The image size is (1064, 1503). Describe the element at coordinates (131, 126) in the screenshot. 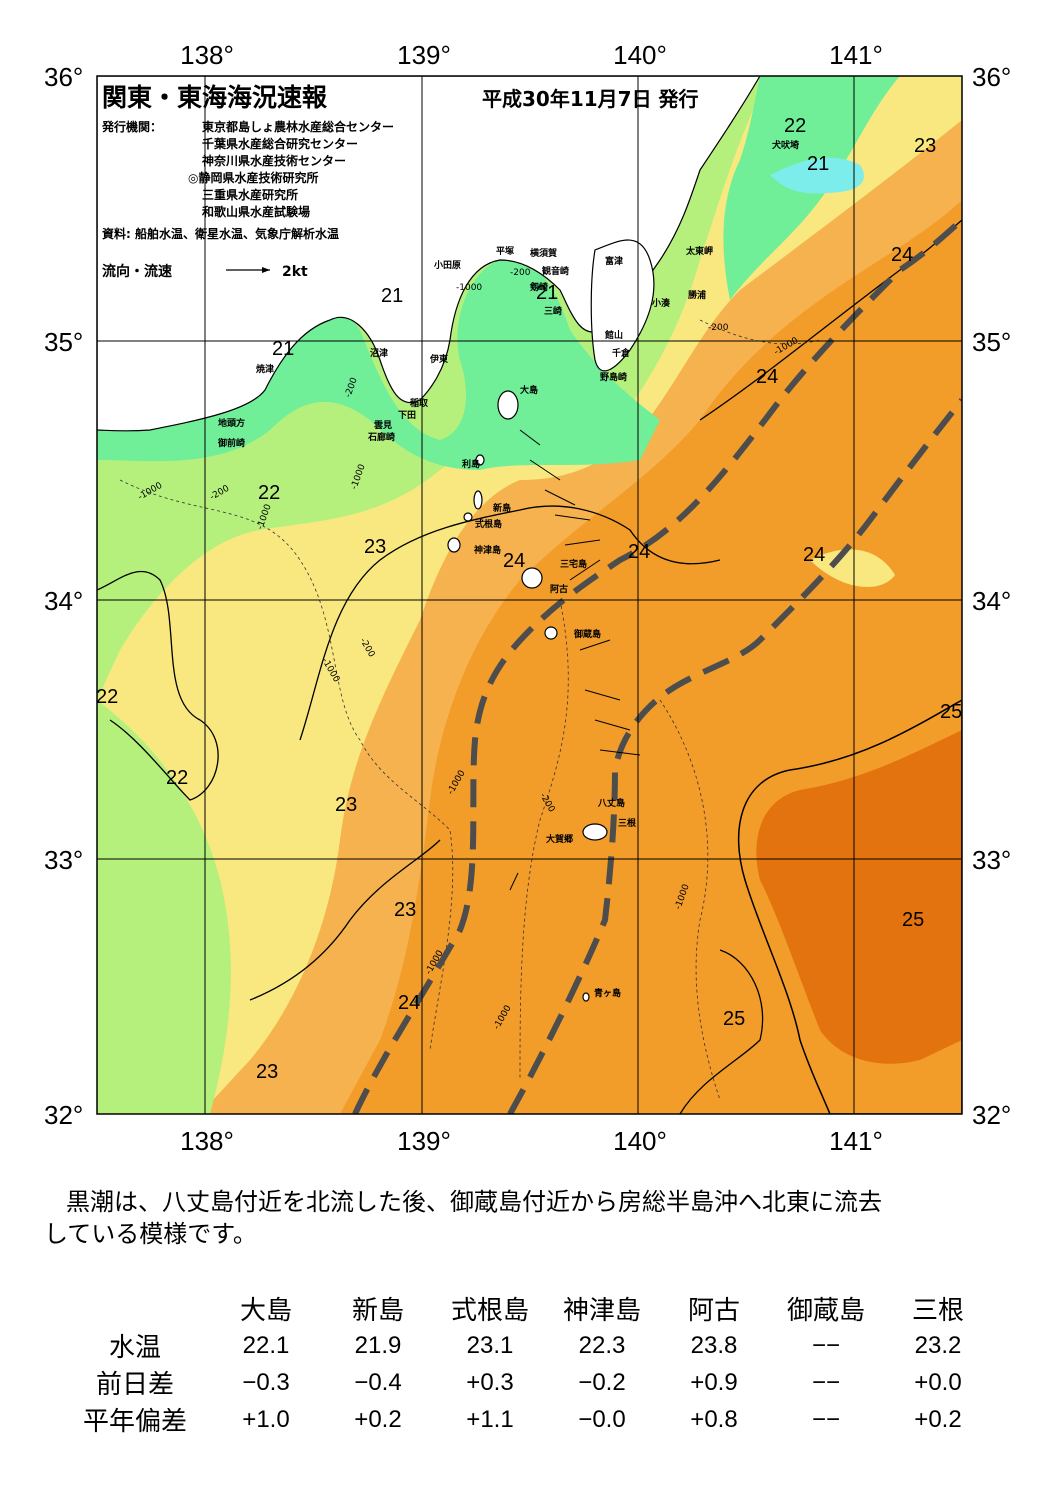

I see `issuers-label: 発行機関：` at that location.